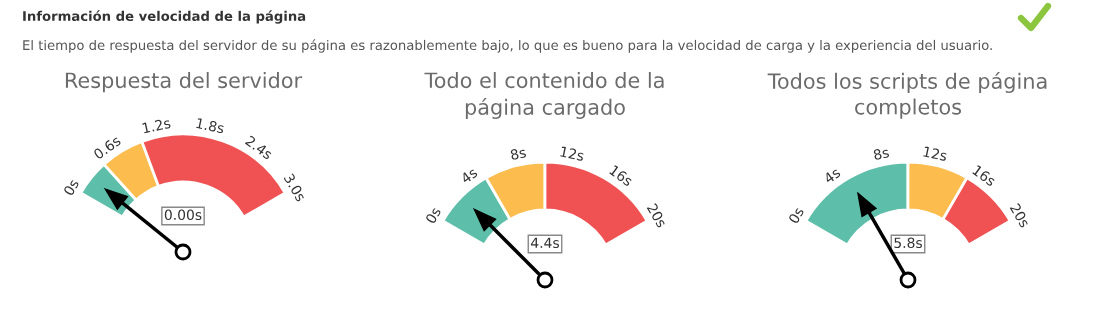 The height and width of the screenshot is (321, 1098). What do you see at coordinates (107, 147) in the screenshot?
I see `text: 0.6s` at bounding box center [107, 147].